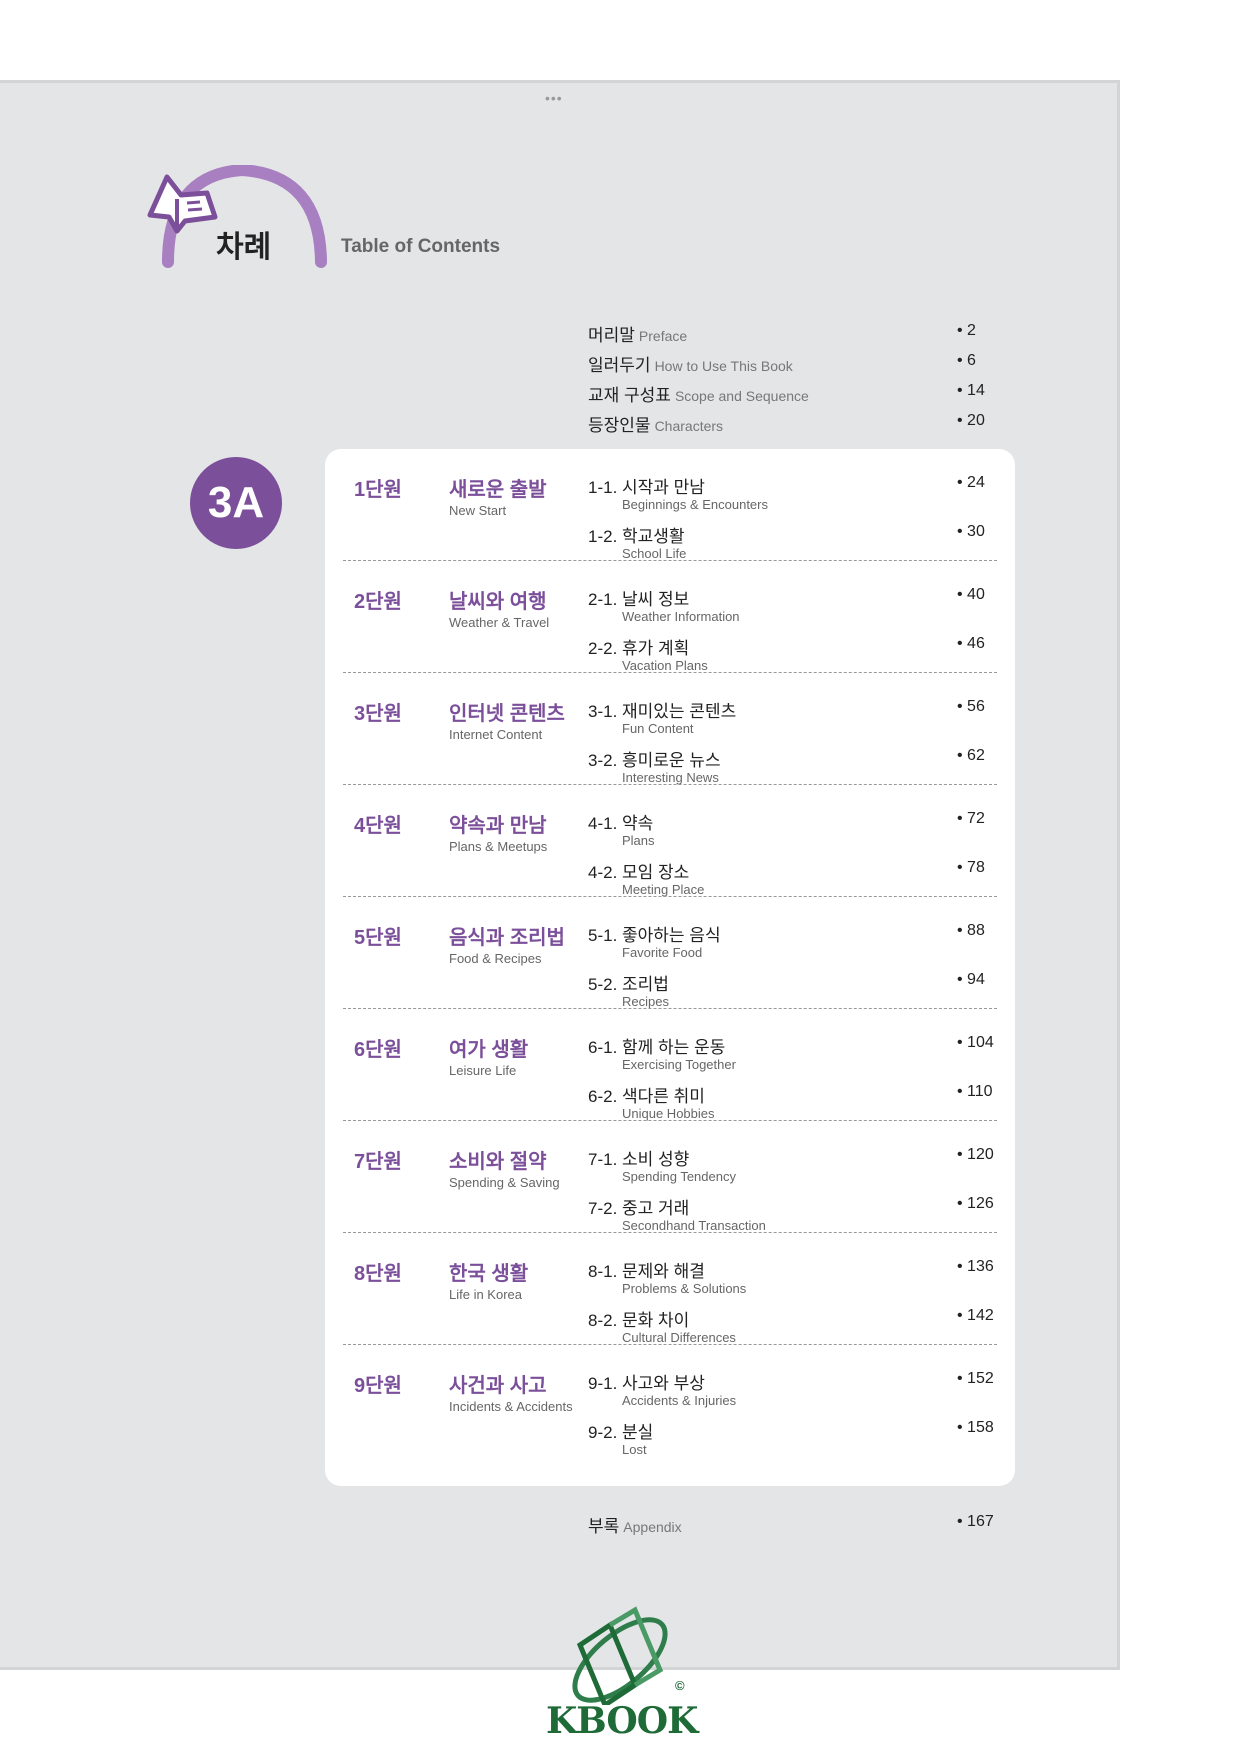 This screenshot has height=1754, width=1240. What do you see at coordinates (971, 867) in the screenshot?
I see `lesson-page: • 78` at bounding box center [971, 867].